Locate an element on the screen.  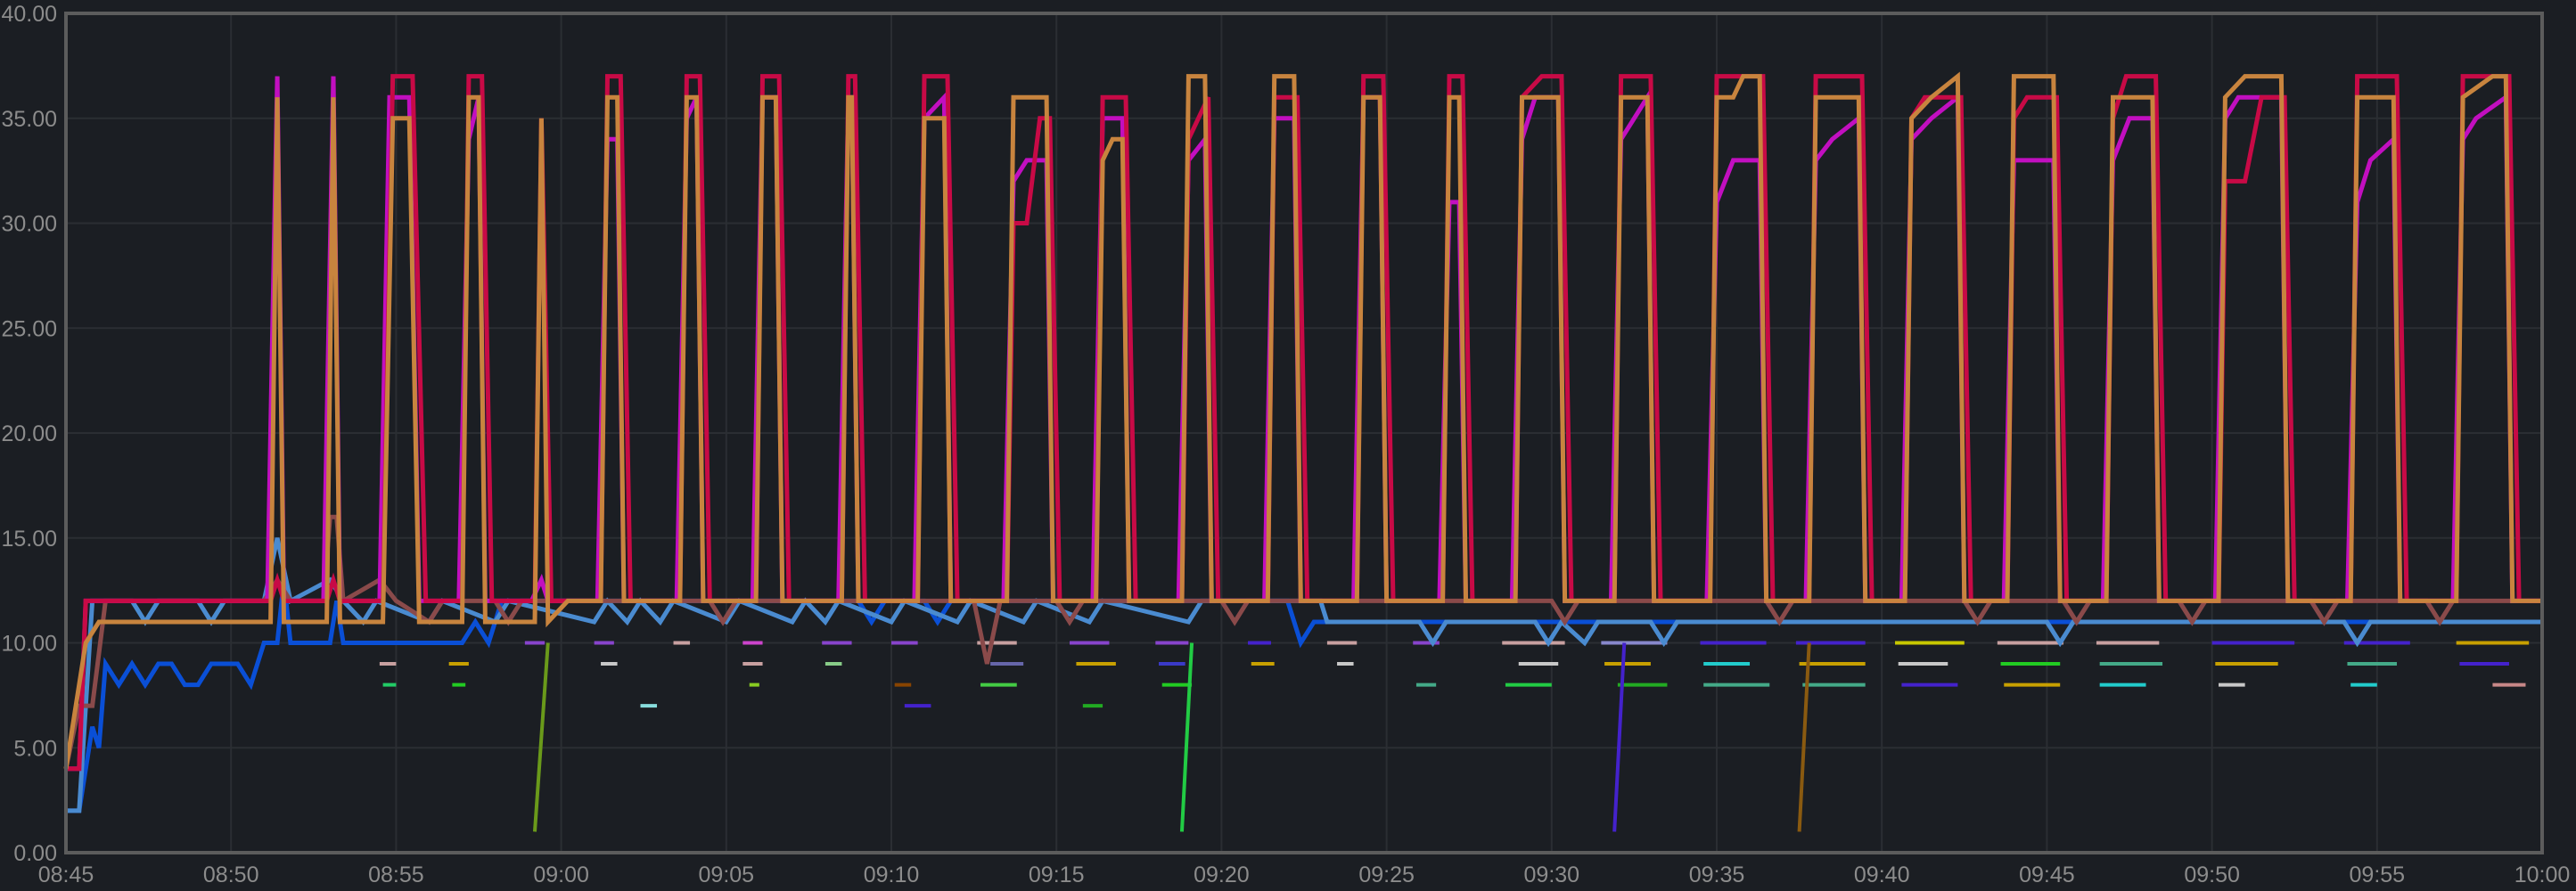
x-tick-label: 09:50 is located at coordinates (2212, 874).